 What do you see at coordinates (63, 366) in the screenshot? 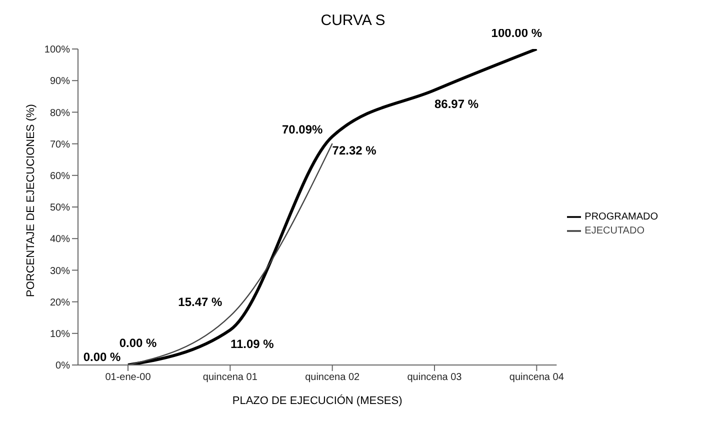
I see `y-tick-label: 0%` at bounding box center [63, 366].